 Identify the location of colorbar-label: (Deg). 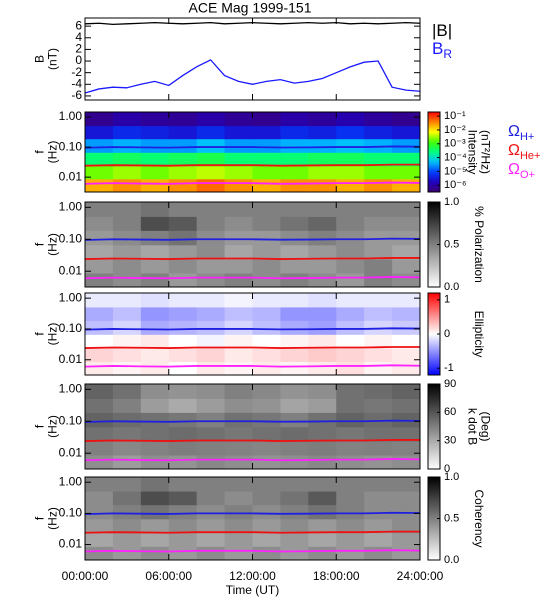
(485, 426).